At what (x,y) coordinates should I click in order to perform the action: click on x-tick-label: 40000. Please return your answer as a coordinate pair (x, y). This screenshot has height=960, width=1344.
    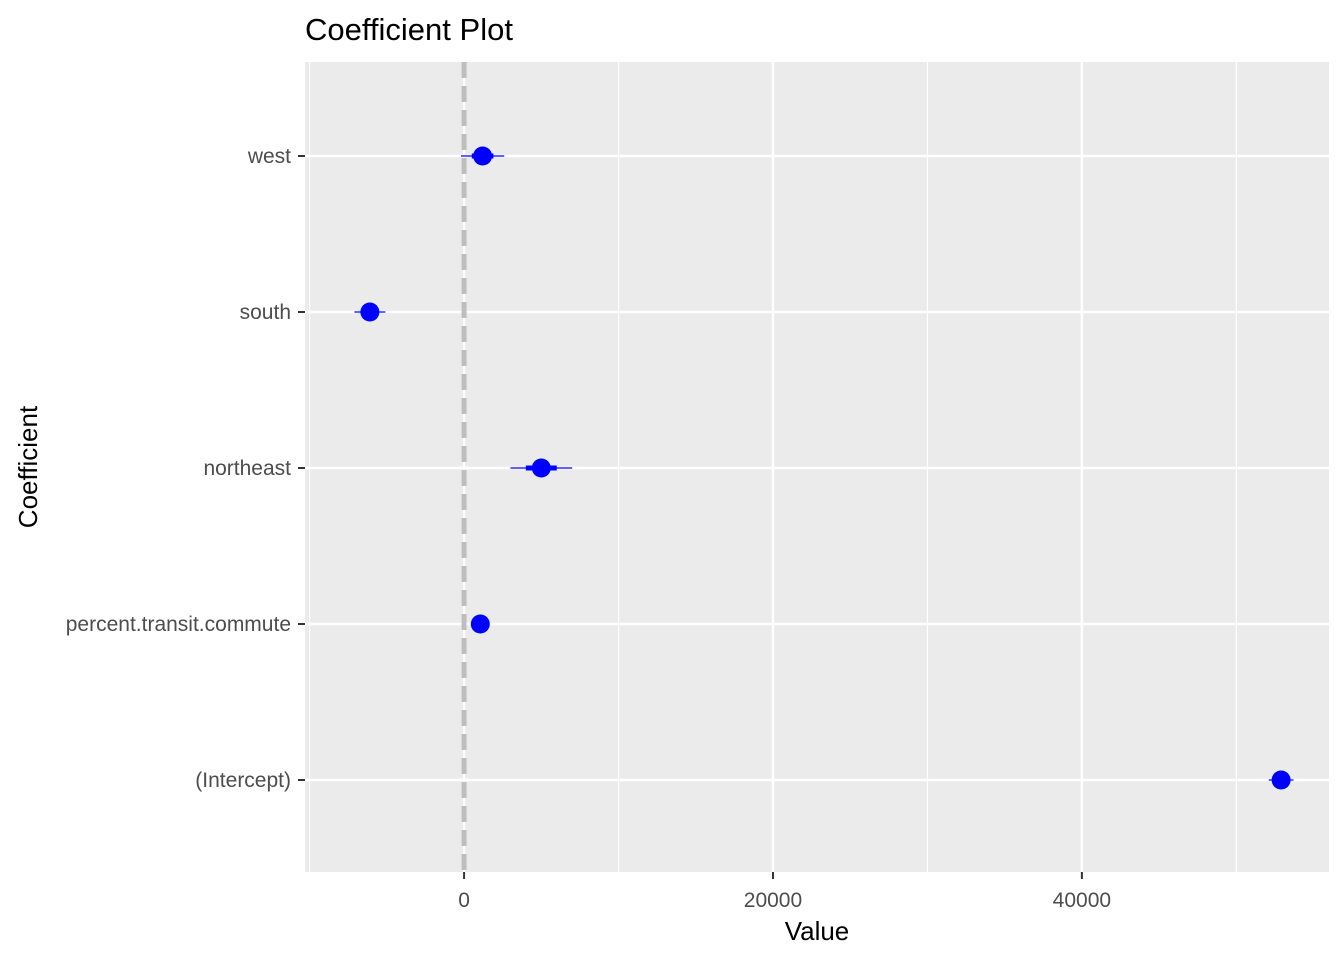
    Looking at the image, I should click on (1082, 900).